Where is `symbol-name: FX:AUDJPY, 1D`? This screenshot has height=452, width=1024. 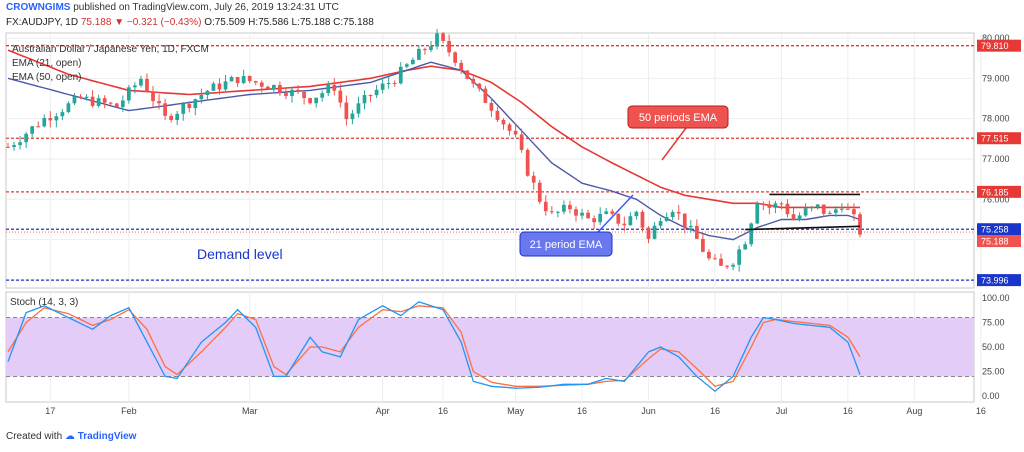
symbol-name: FX:AUDJPY, 1D is located at coordinates (42, 22).